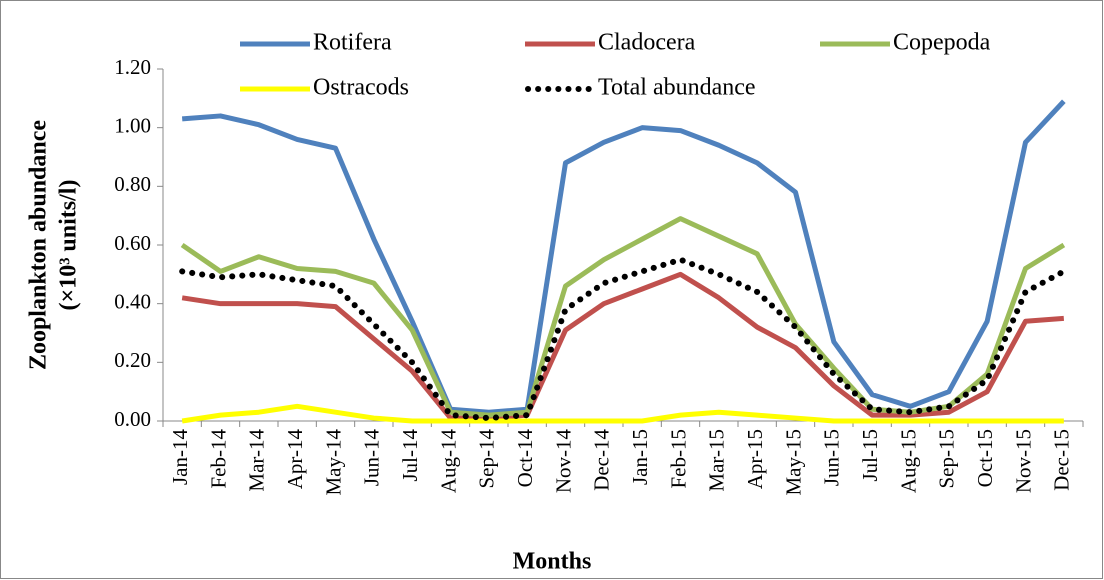 The height and width of the screenshot is (580, 1104). I want to click on legend-label: Total abundance, so click(677, 88).